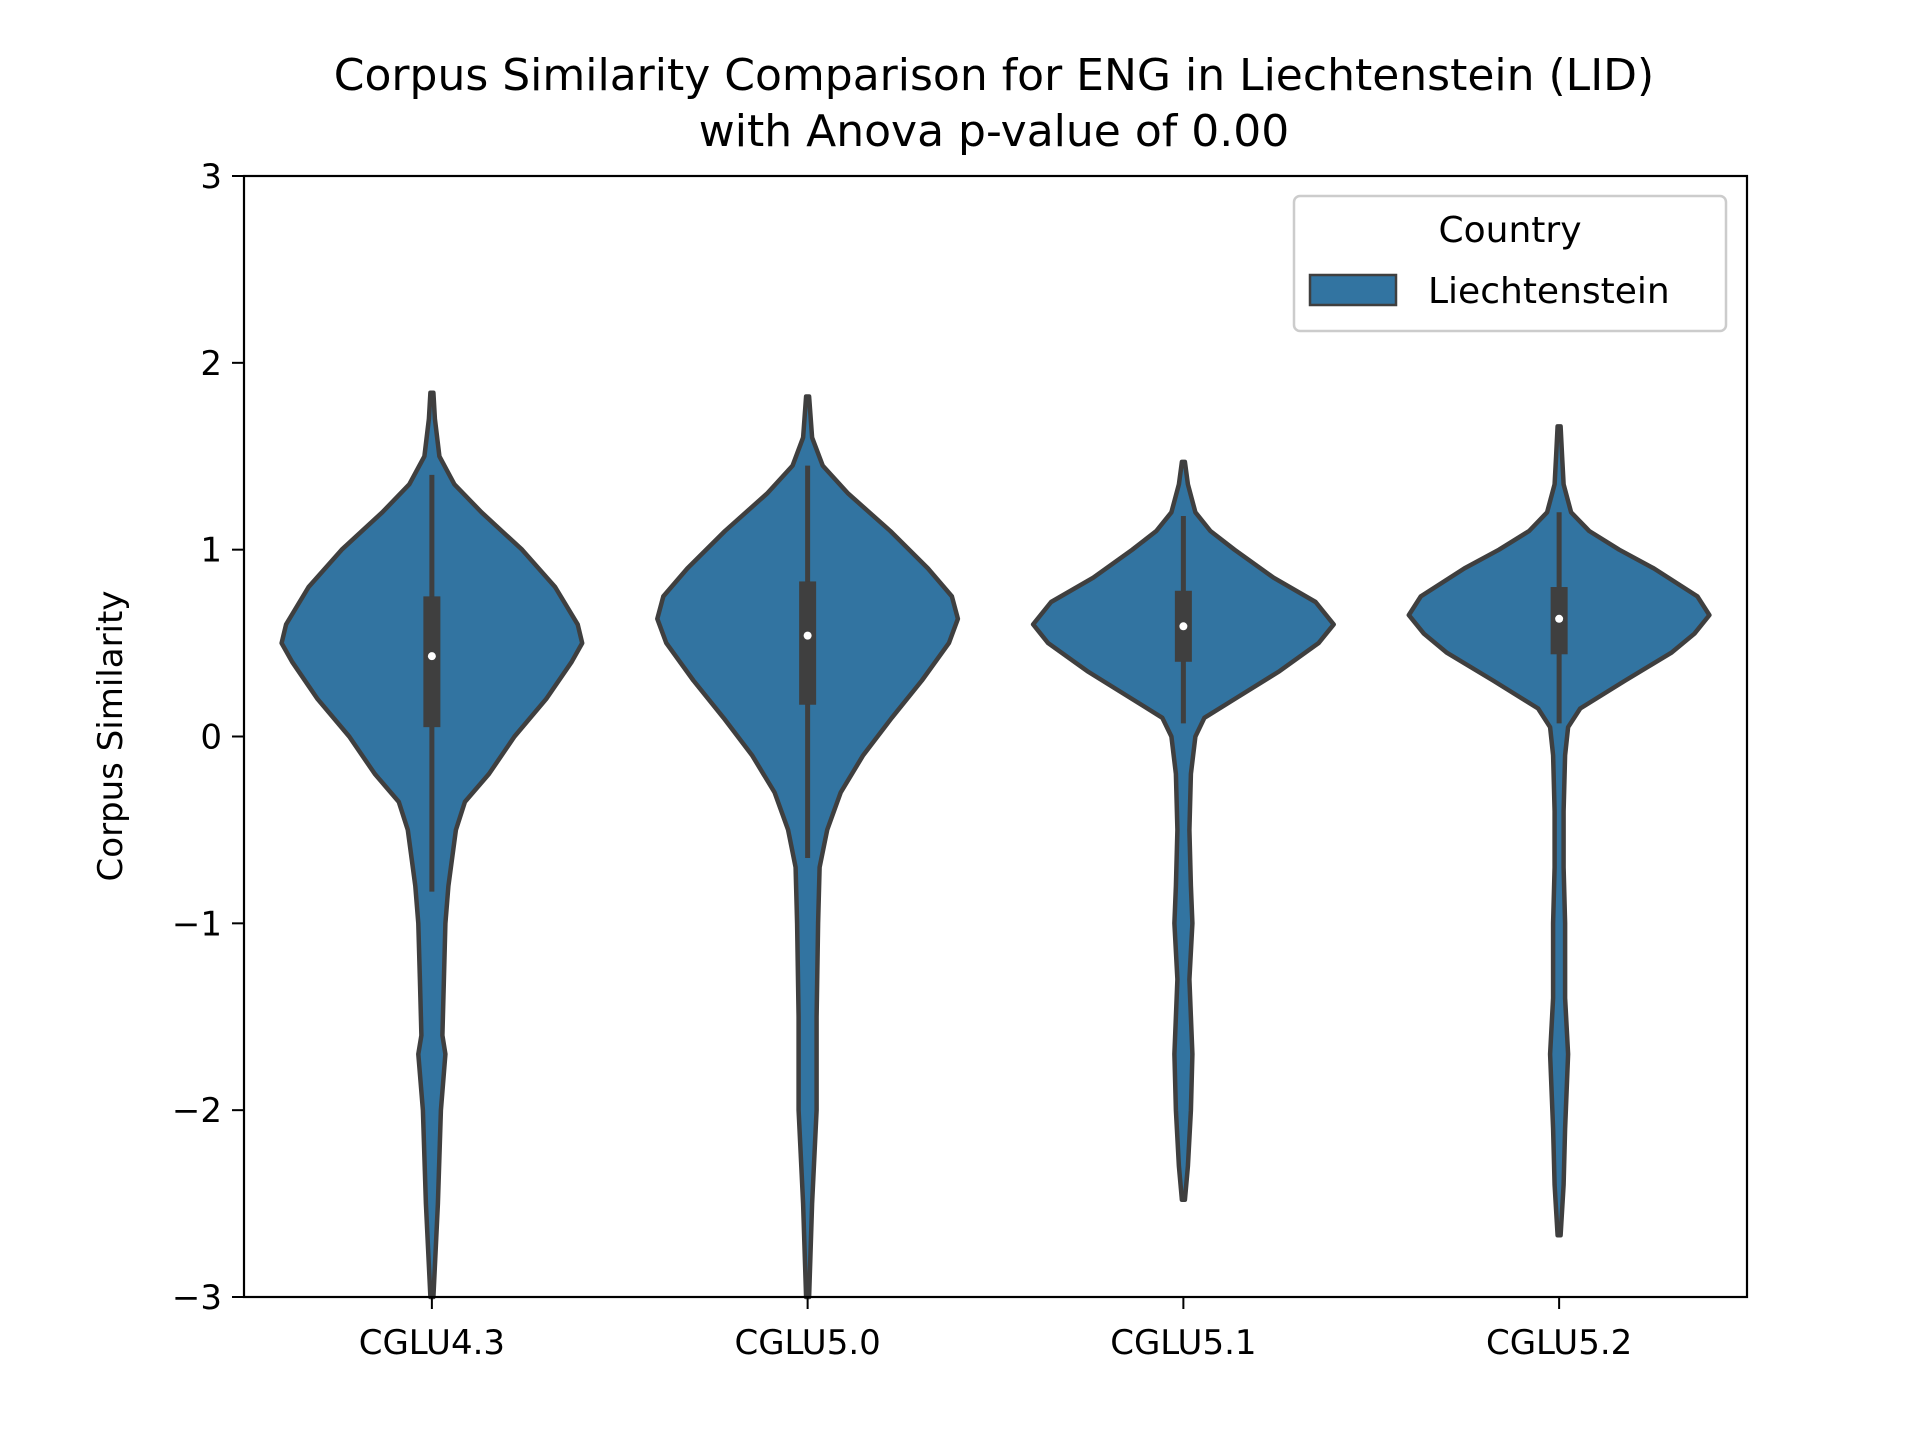 The width and height of the screenshot is (1920, 1440). Describe the element at coordinates (994, 131) in the screenshot. I see `chart-title-line2: with Anova p-value of 0.00` at that location.